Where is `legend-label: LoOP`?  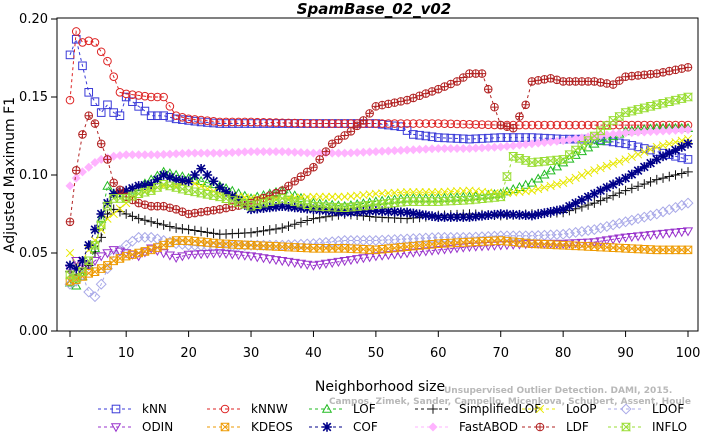
legend-label: LoOP is located at coordinates (581, 409).